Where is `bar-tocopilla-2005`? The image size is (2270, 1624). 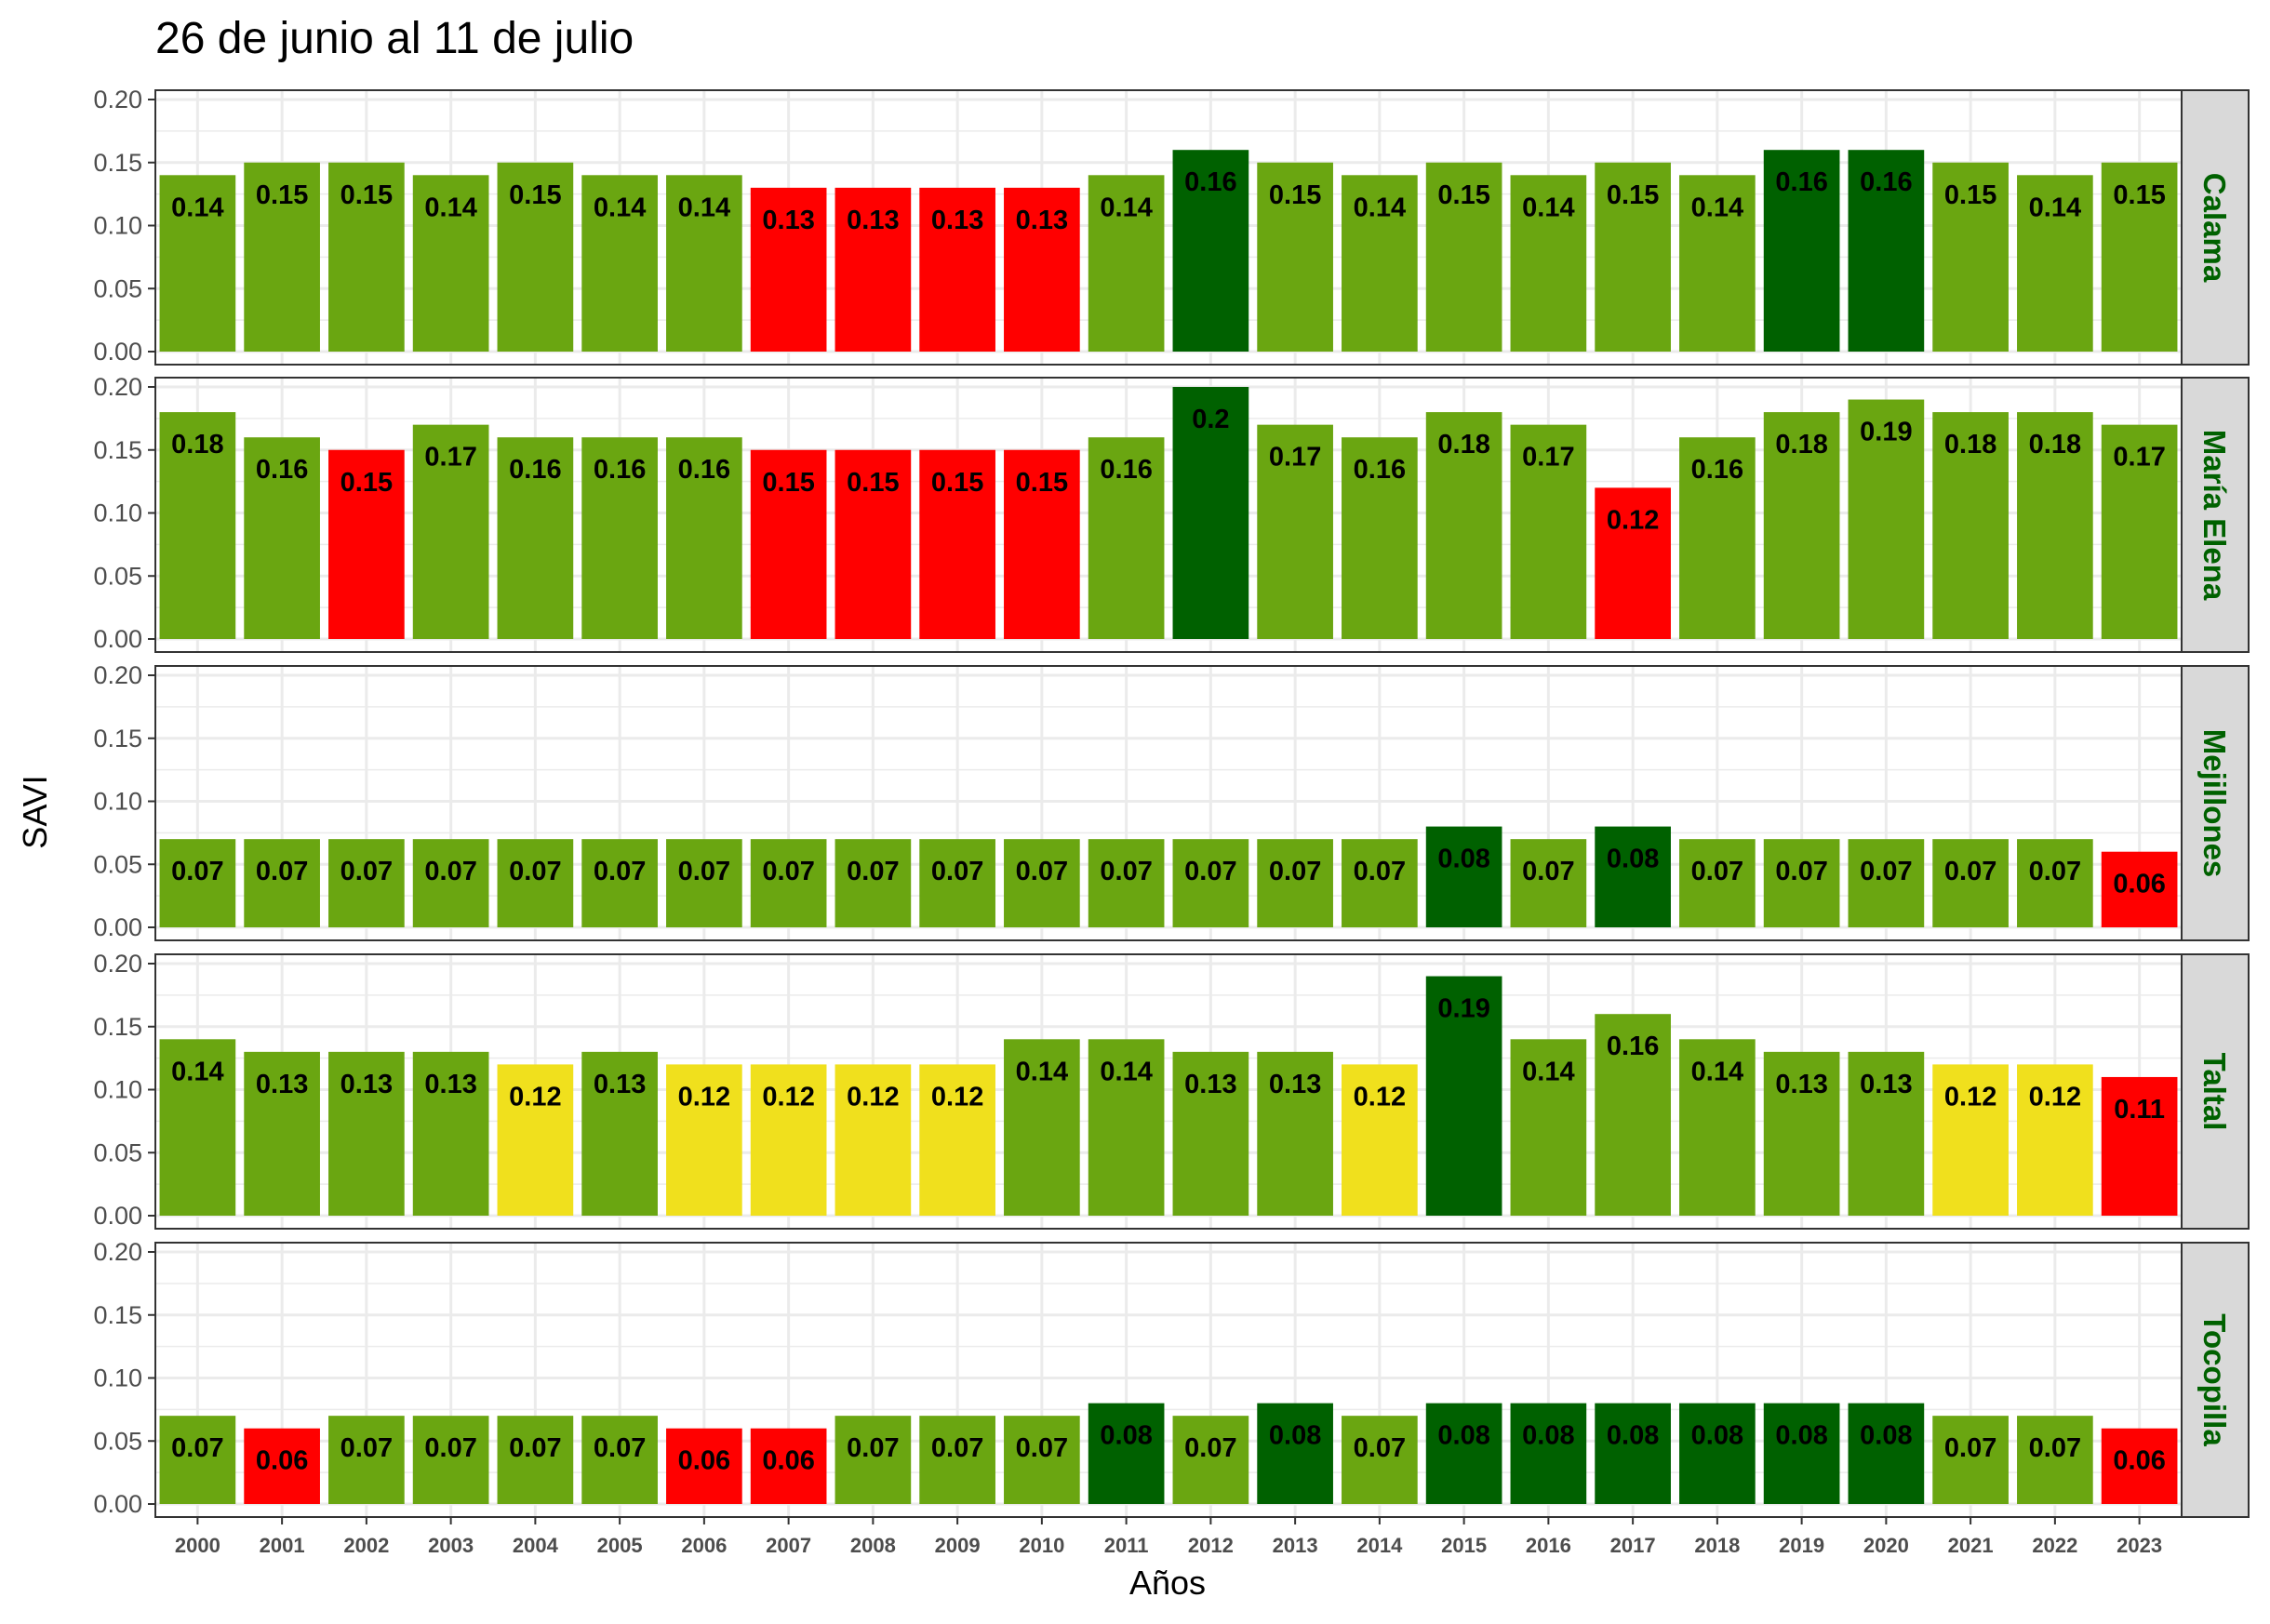 bar-tocopilla-2005 is located at coordinates (619, 1460).